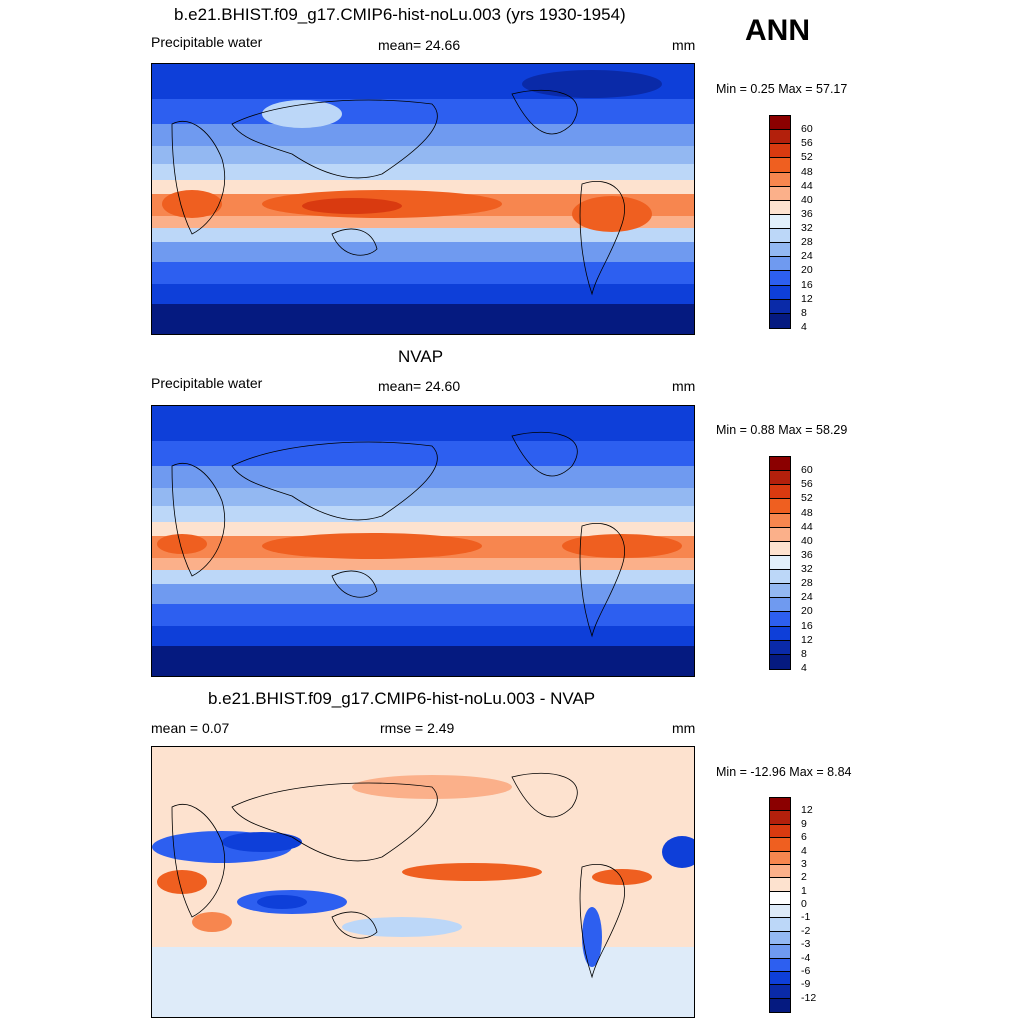 Image resolution: width=1024 pixels, height=1024 pixels. What do you see at coordinates (782, 430) in the screenshot?
I see `panel2-minmax-label: Min = 0.88 Max = 58.29` at bounding box center [782, 430].